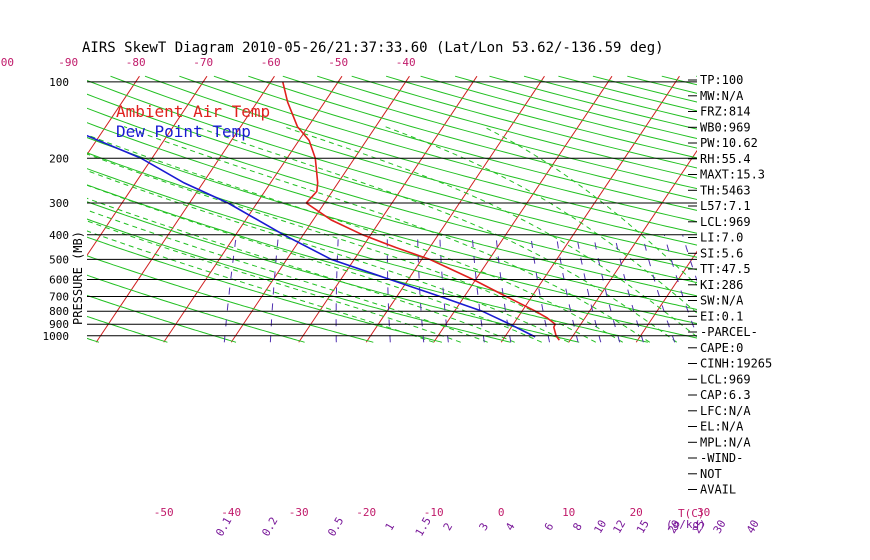 The image size is (870, 560). What do you see at coordinates (725, 395) in the screenshot?
I see `index-entry: CAP:6.3` at bounding box center [725, 395].